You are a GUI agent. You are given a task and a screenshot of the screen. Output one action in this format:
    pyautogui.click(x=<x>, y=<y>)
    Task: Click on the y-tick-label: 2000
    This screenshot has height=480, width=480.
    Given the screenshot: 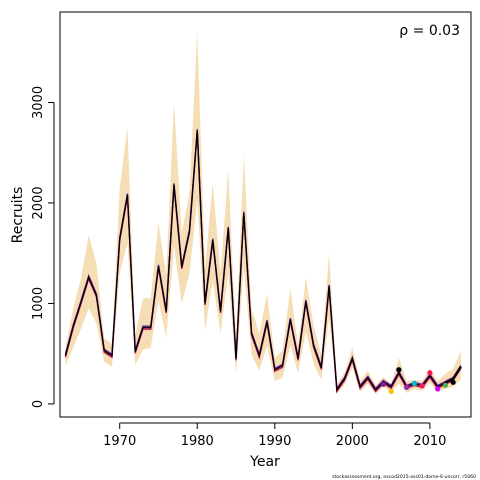 What is the action you would take?
    pyautogui.click(x=38, y=202)
    